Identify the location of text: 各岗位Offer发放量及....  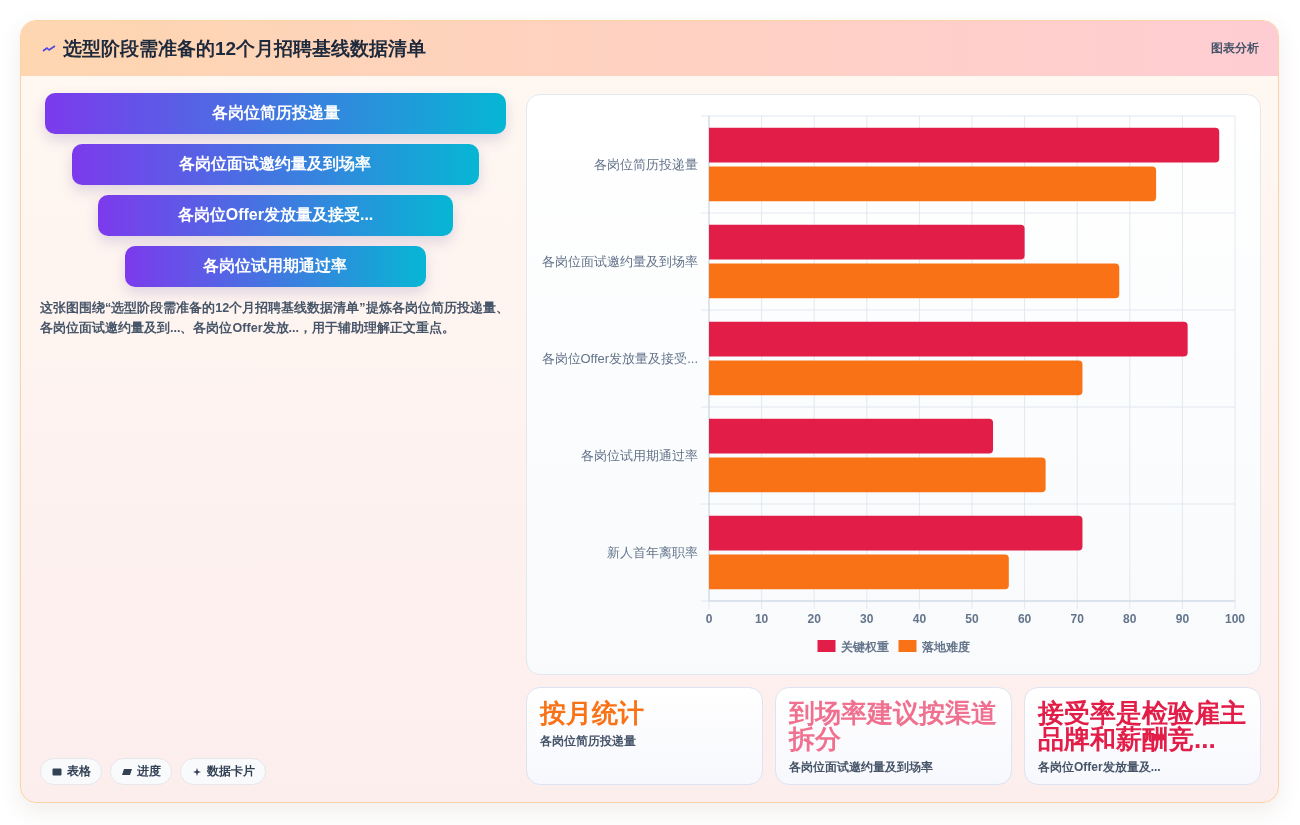
(1100, 767).